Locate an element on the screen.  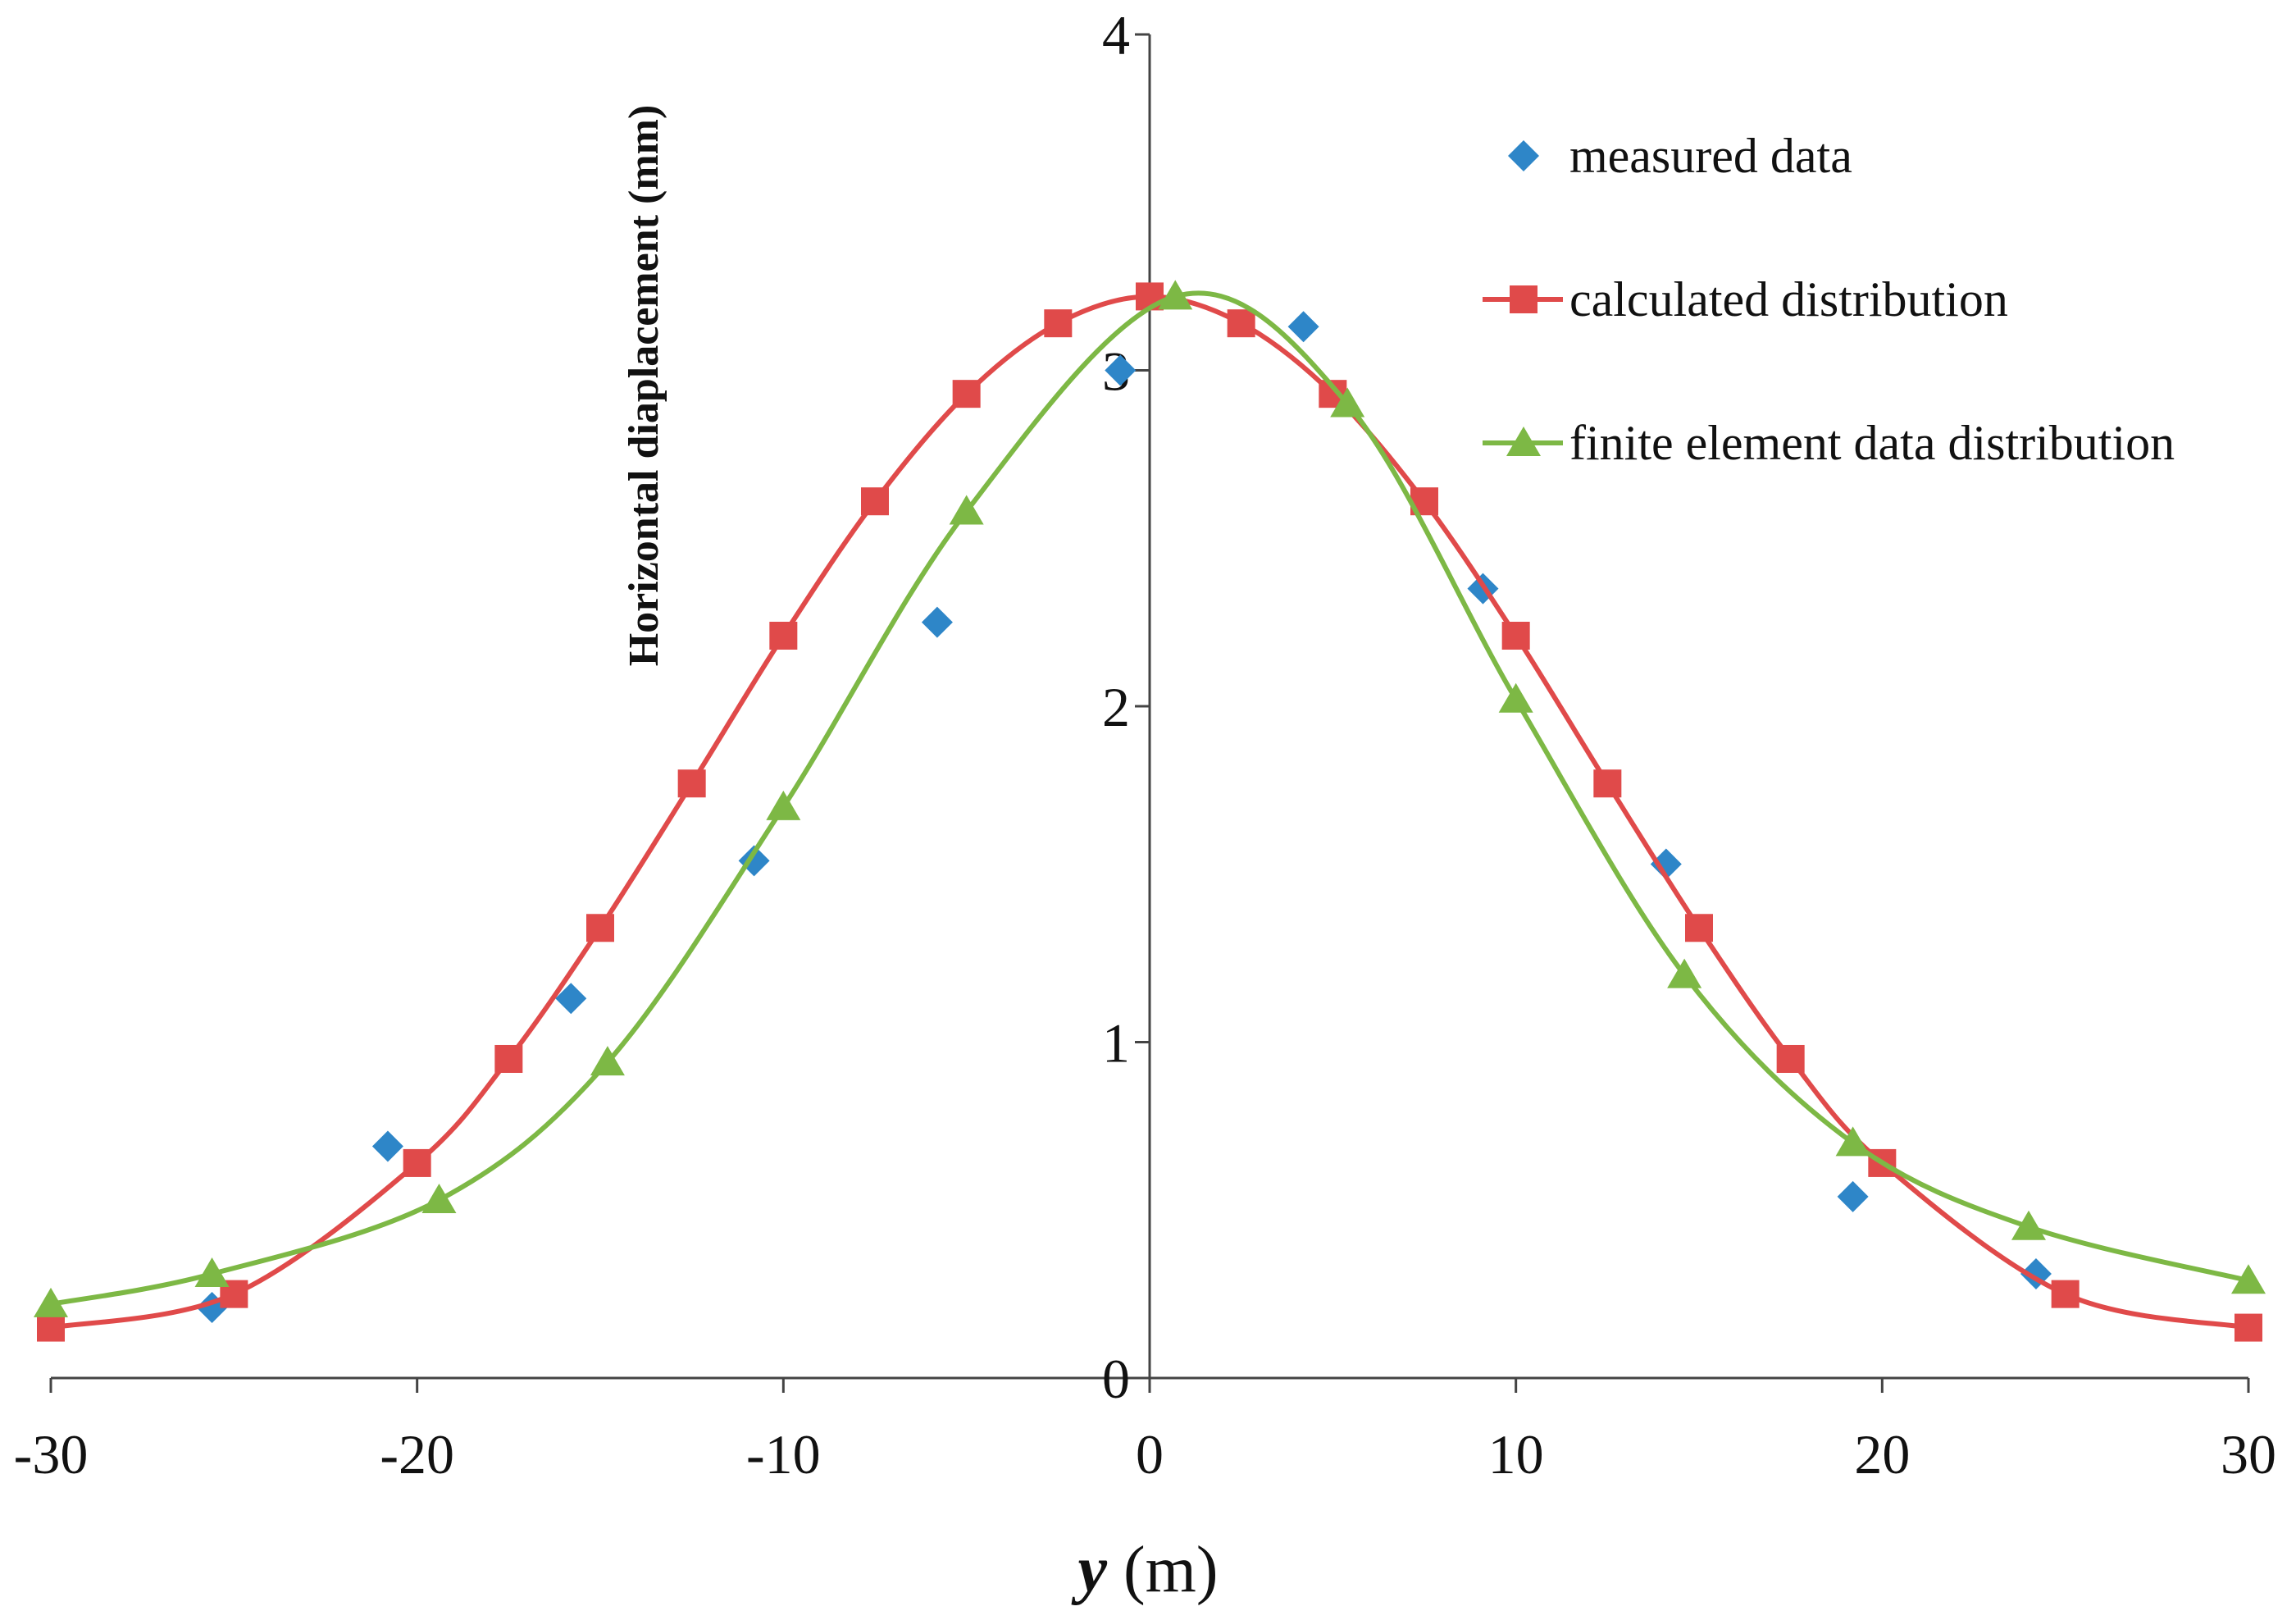
x-axis-title: y (m) is located at coordinates (1144, 1570).